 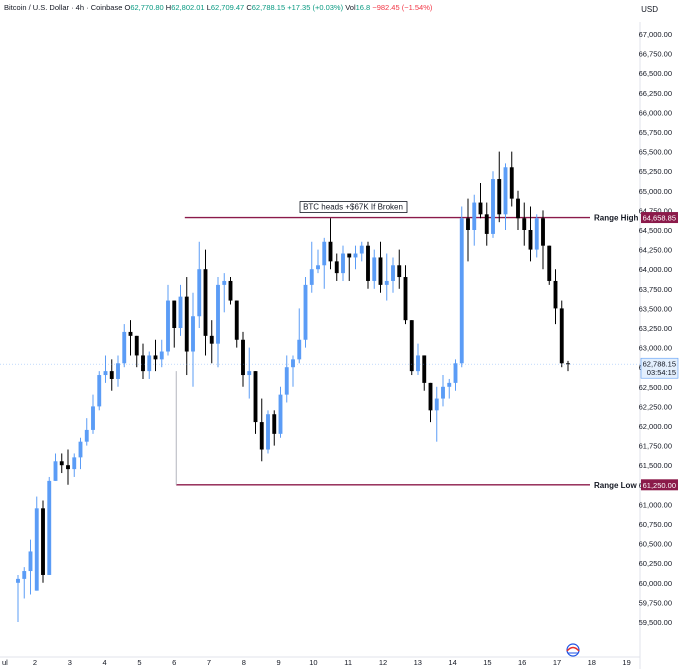 What do you see at coordinates (557, 662) in the screenshot?
I see `time-tick-label: 17` at bounding box center [557, 662].